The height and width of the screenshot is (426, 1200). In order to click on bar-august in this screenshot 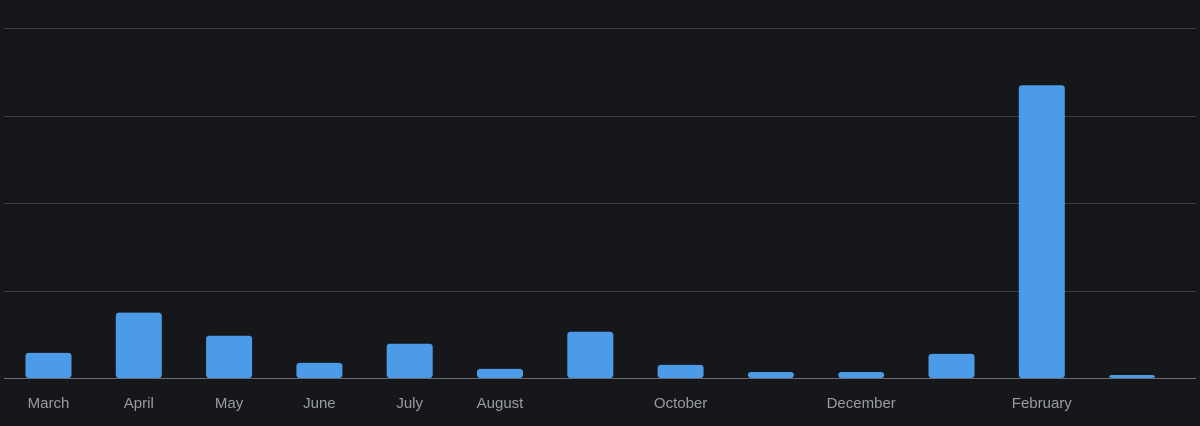, I will do `click(500, 373)`.